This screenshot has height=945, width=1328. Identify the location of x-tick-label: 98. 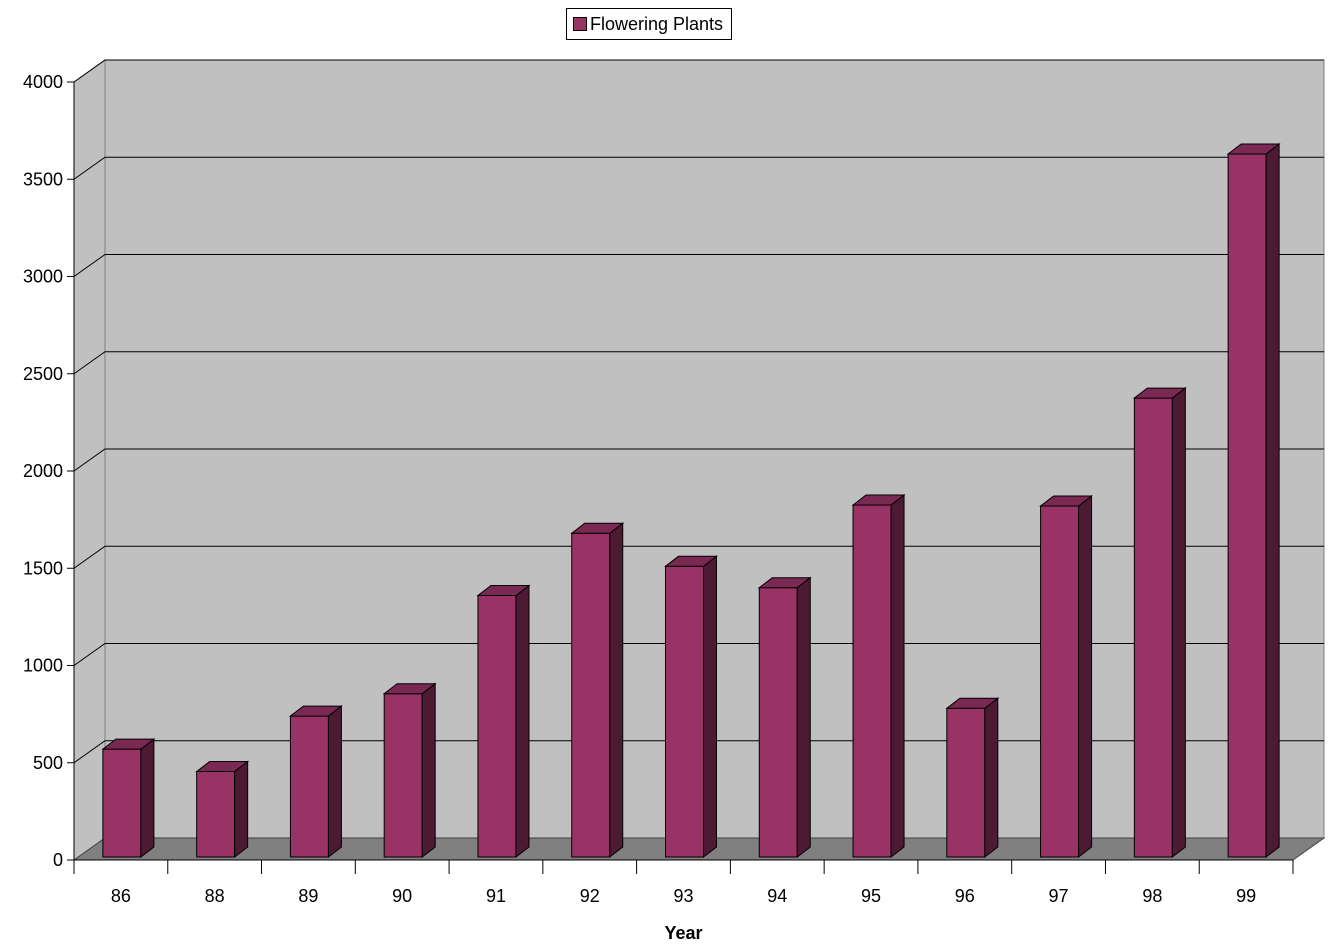
(1152, 896).